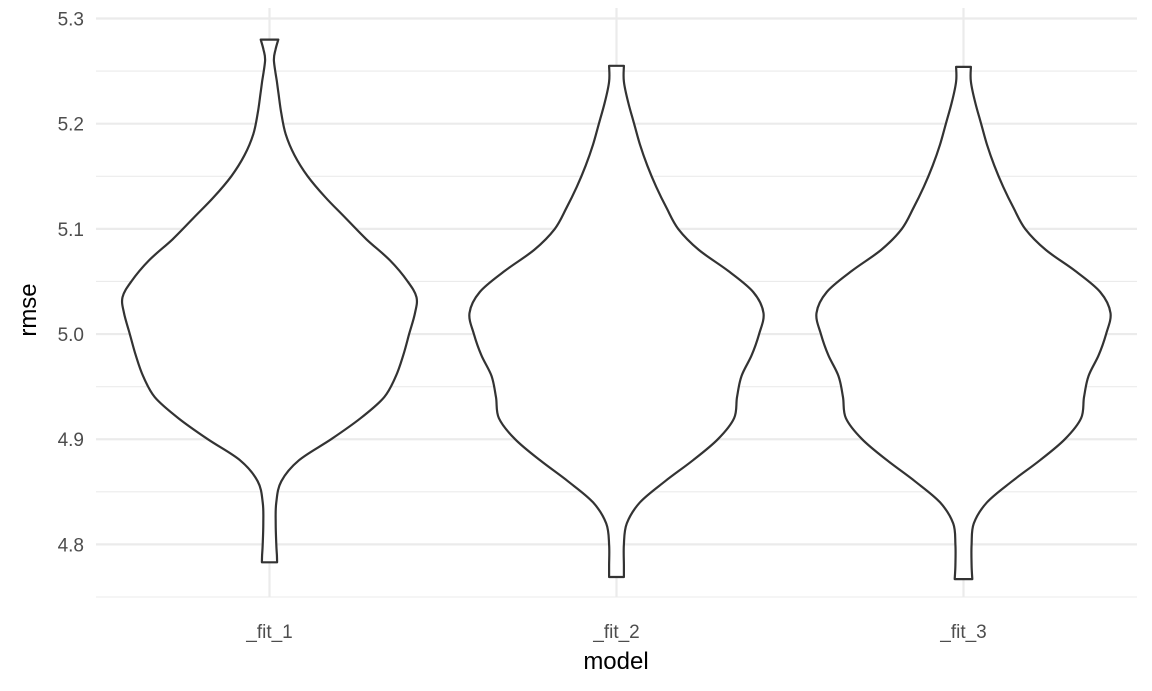 The width and height of the screenshot is (1152, 691). I want to click on y-tick-labels: 4.8 4.9 5.0 5.1 5.2 5.3, so click(71, 283).